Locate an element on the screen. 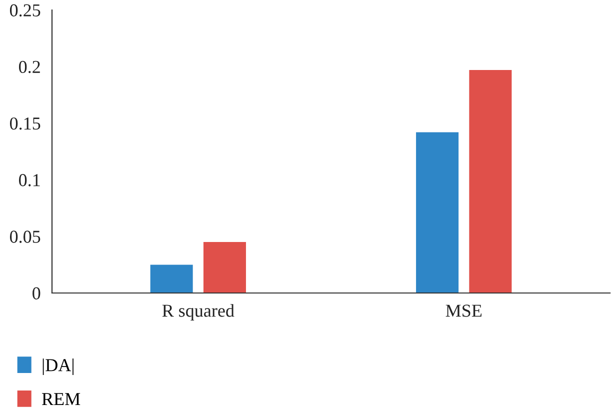 Image resolution: width=611 pixels, height=409 pixels. y-tick-label: 0.1 is located at coordinates (29, 180).